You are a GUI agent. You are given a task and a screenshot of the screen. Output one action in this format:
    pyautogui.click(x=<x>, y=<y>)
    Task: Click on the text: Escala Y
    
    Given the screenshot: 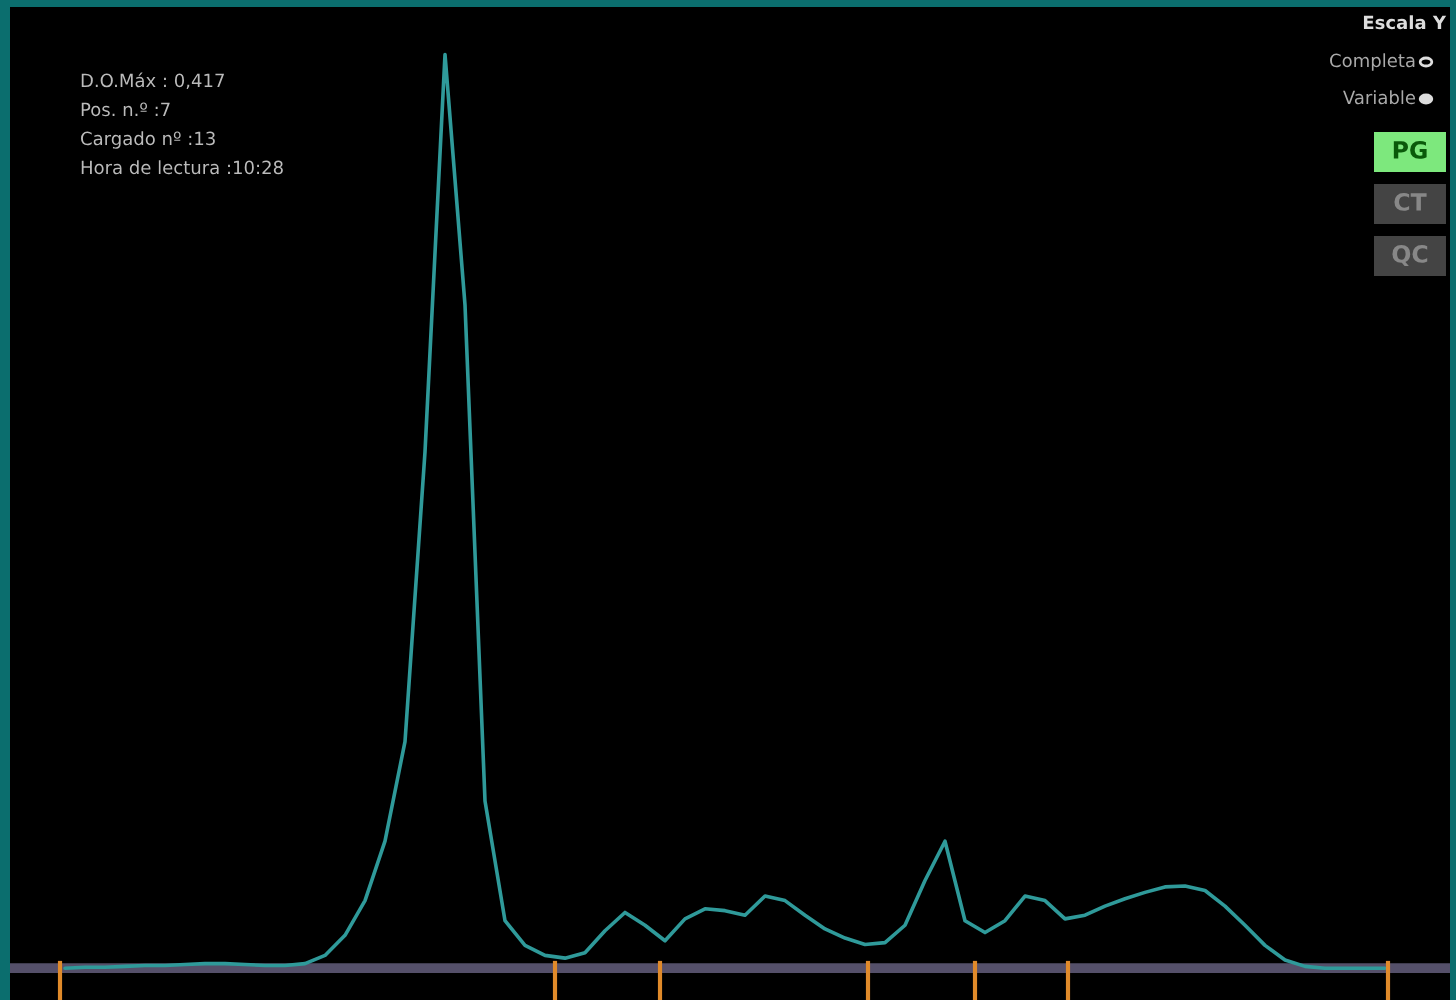 What is the action you would take?
    pyautogui.click(x=1405, y=22)
    